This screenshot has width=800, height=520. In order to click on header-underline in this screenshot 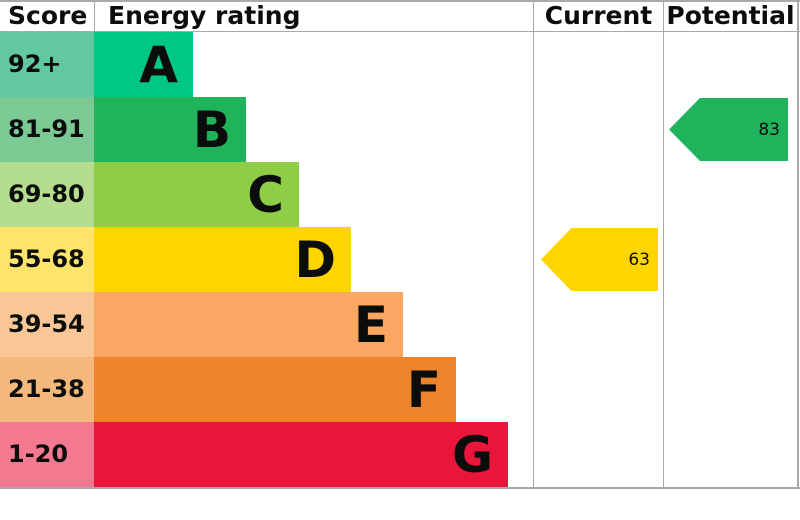, I will do `click(400, 31)`.